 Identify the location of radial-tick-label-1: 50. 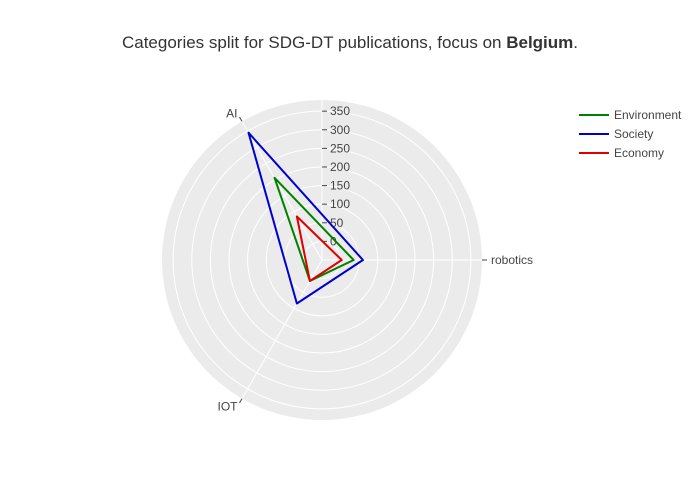
(337, 223).